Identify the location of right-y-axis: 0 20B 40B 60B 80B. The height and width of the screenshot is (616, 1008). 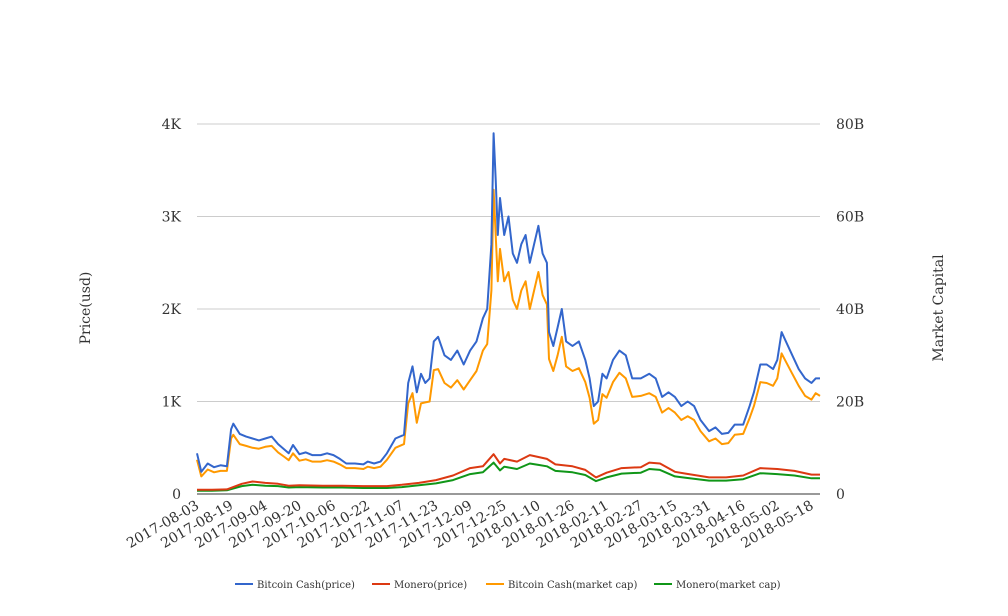
(850, 310).